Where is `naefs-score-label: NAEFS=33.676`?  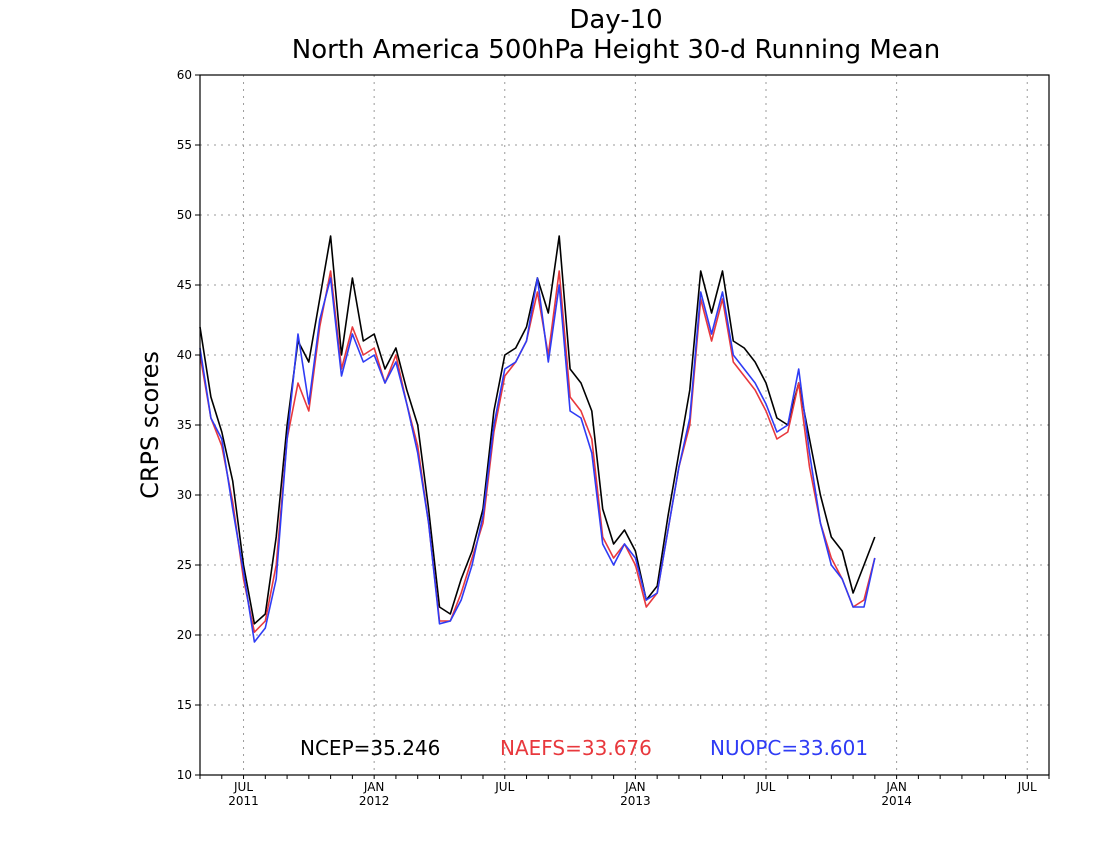 naefs-score-label: NAEFS=33.676 is located at coordinates (576, 748).